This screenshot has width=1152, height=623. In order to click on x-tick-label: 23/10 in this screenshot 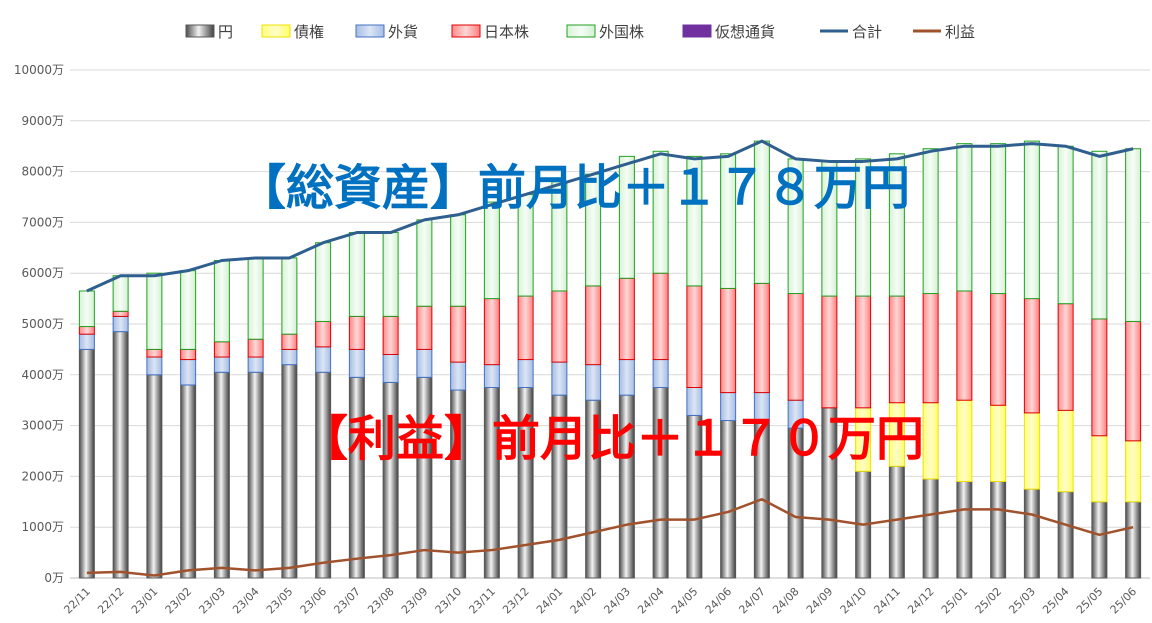, I will do `click(449, 601)`.